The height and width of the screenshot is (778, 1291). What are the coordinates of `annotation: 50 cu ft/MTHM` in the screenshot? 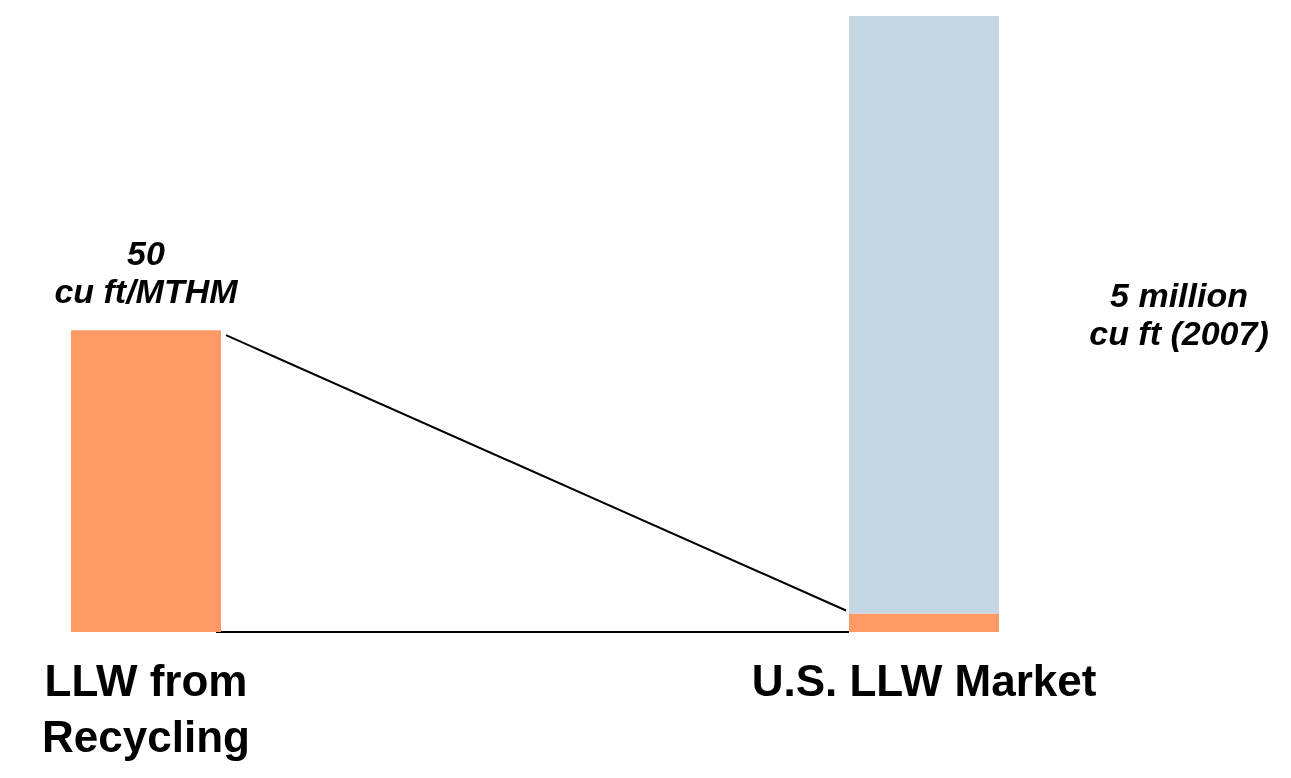 It's located at (146, 272).